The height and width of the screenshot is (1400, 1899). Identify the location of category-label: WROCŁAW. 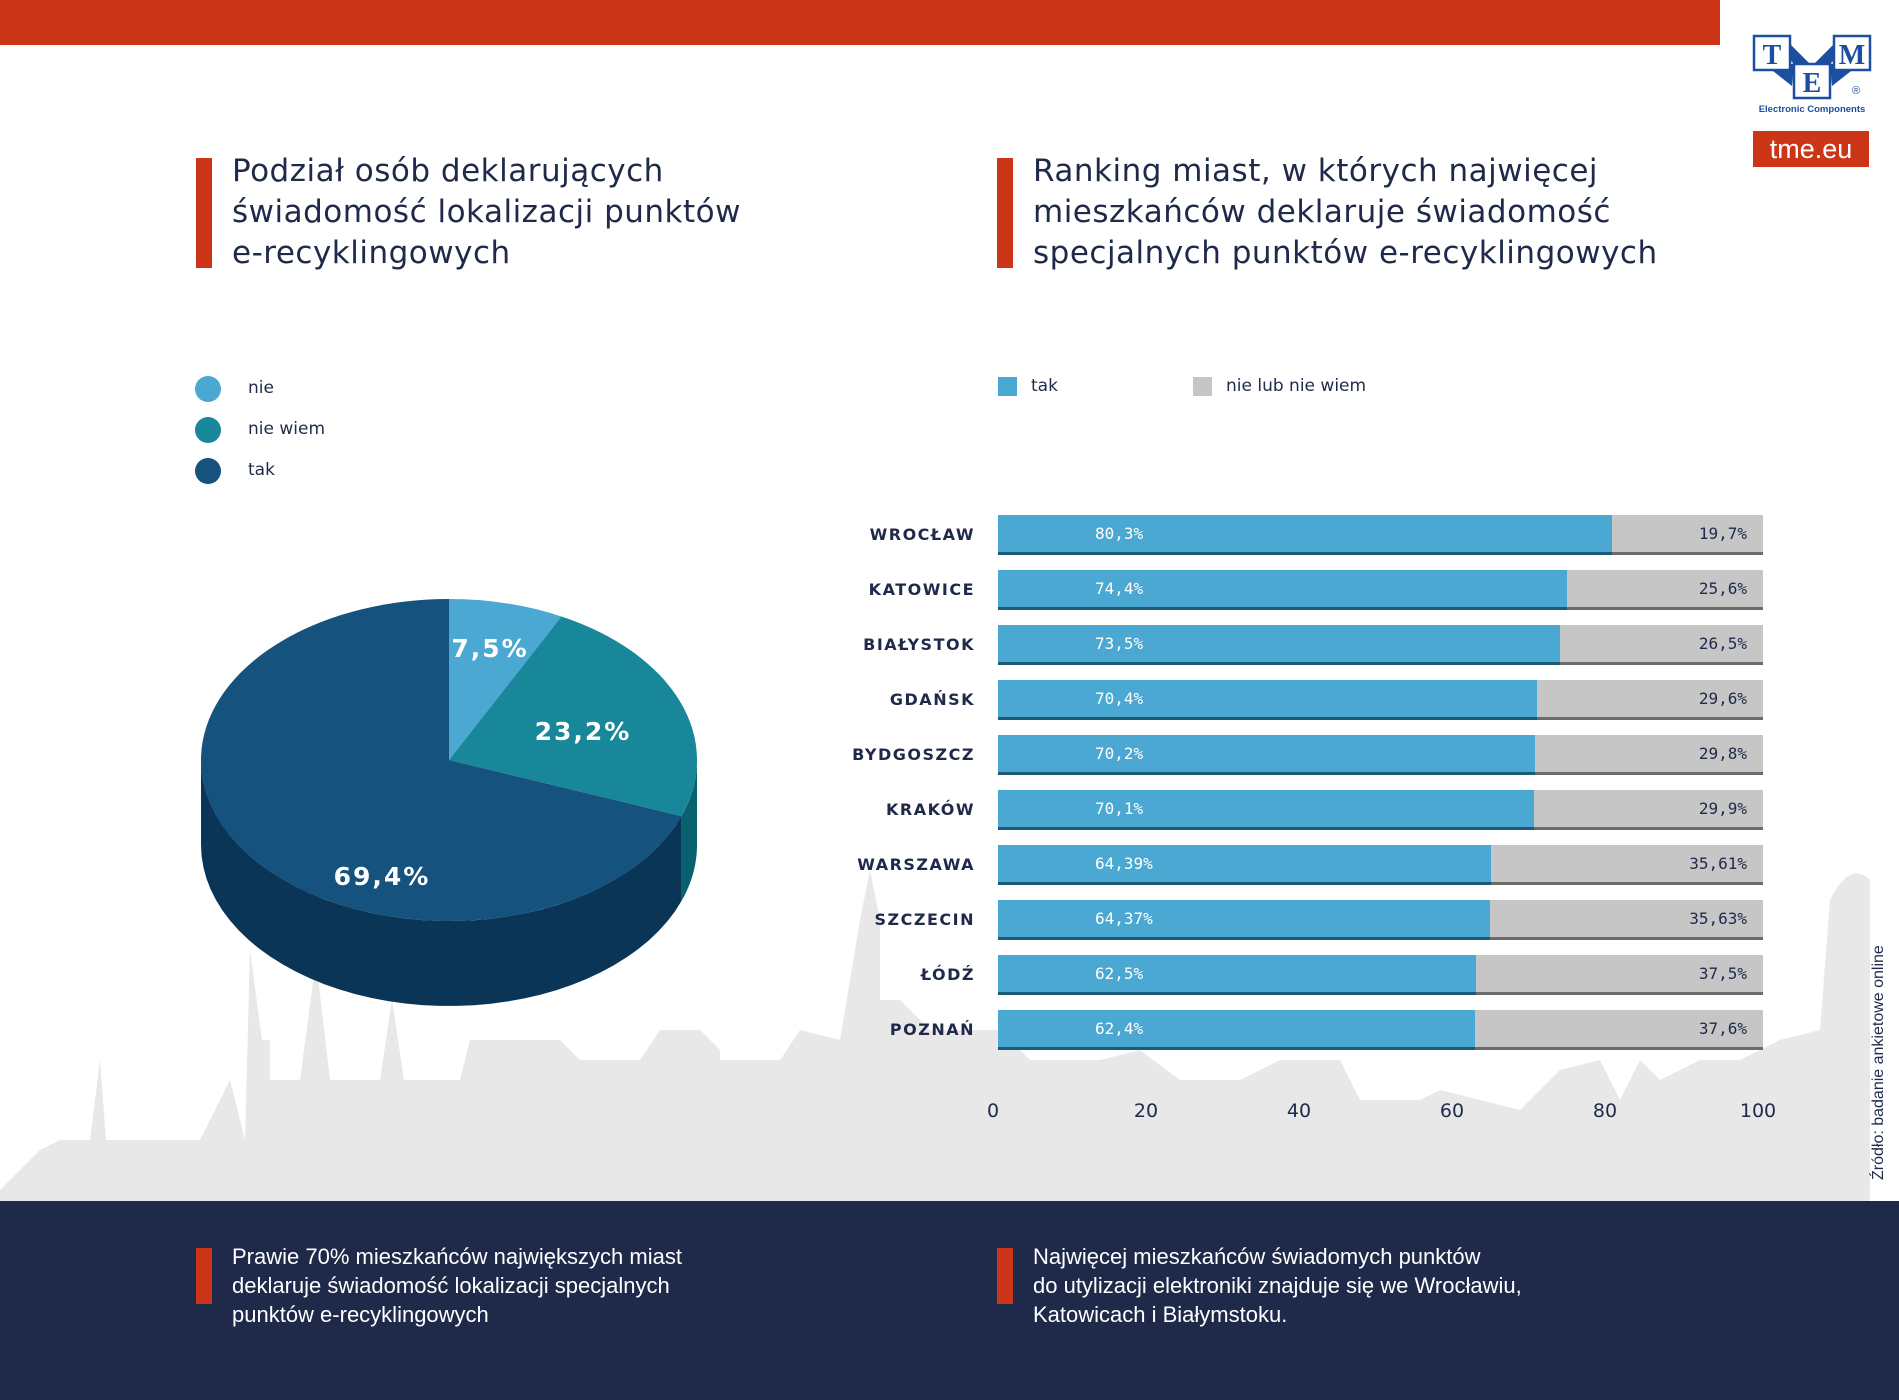
(922, 534).